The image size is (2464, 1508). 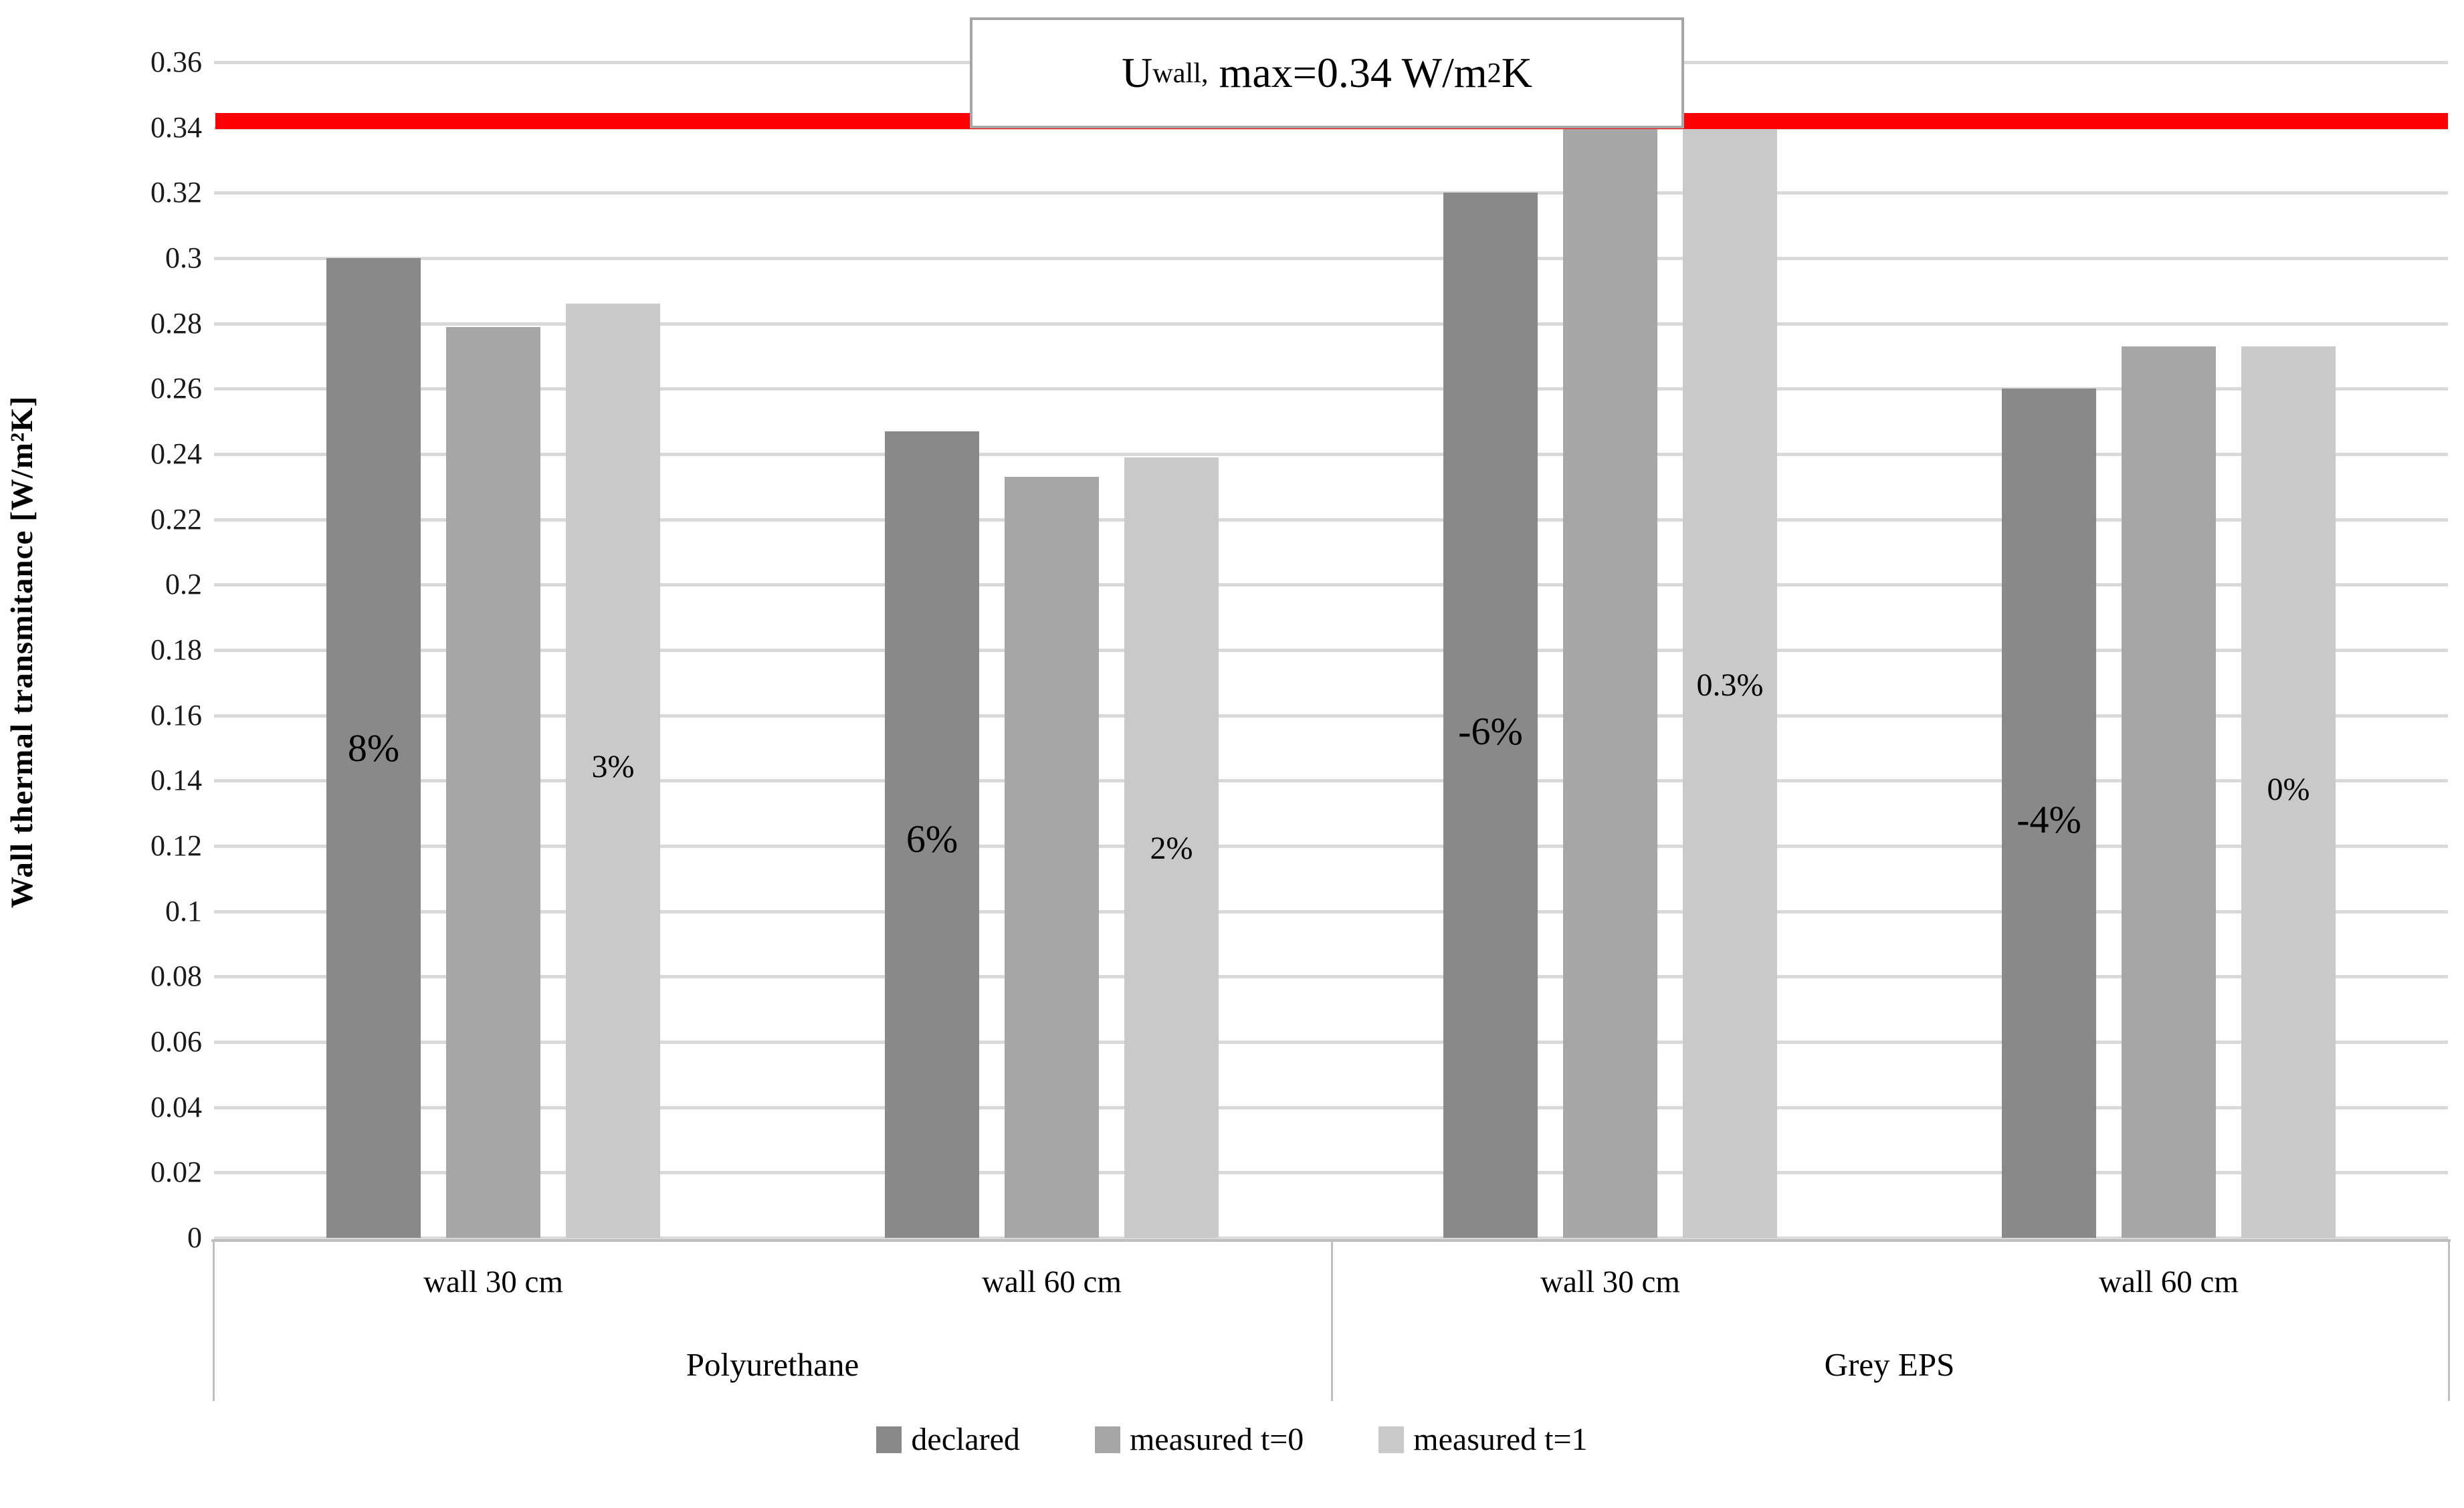 I want to click on legend-item: declared, so click(x=948, y=1439).